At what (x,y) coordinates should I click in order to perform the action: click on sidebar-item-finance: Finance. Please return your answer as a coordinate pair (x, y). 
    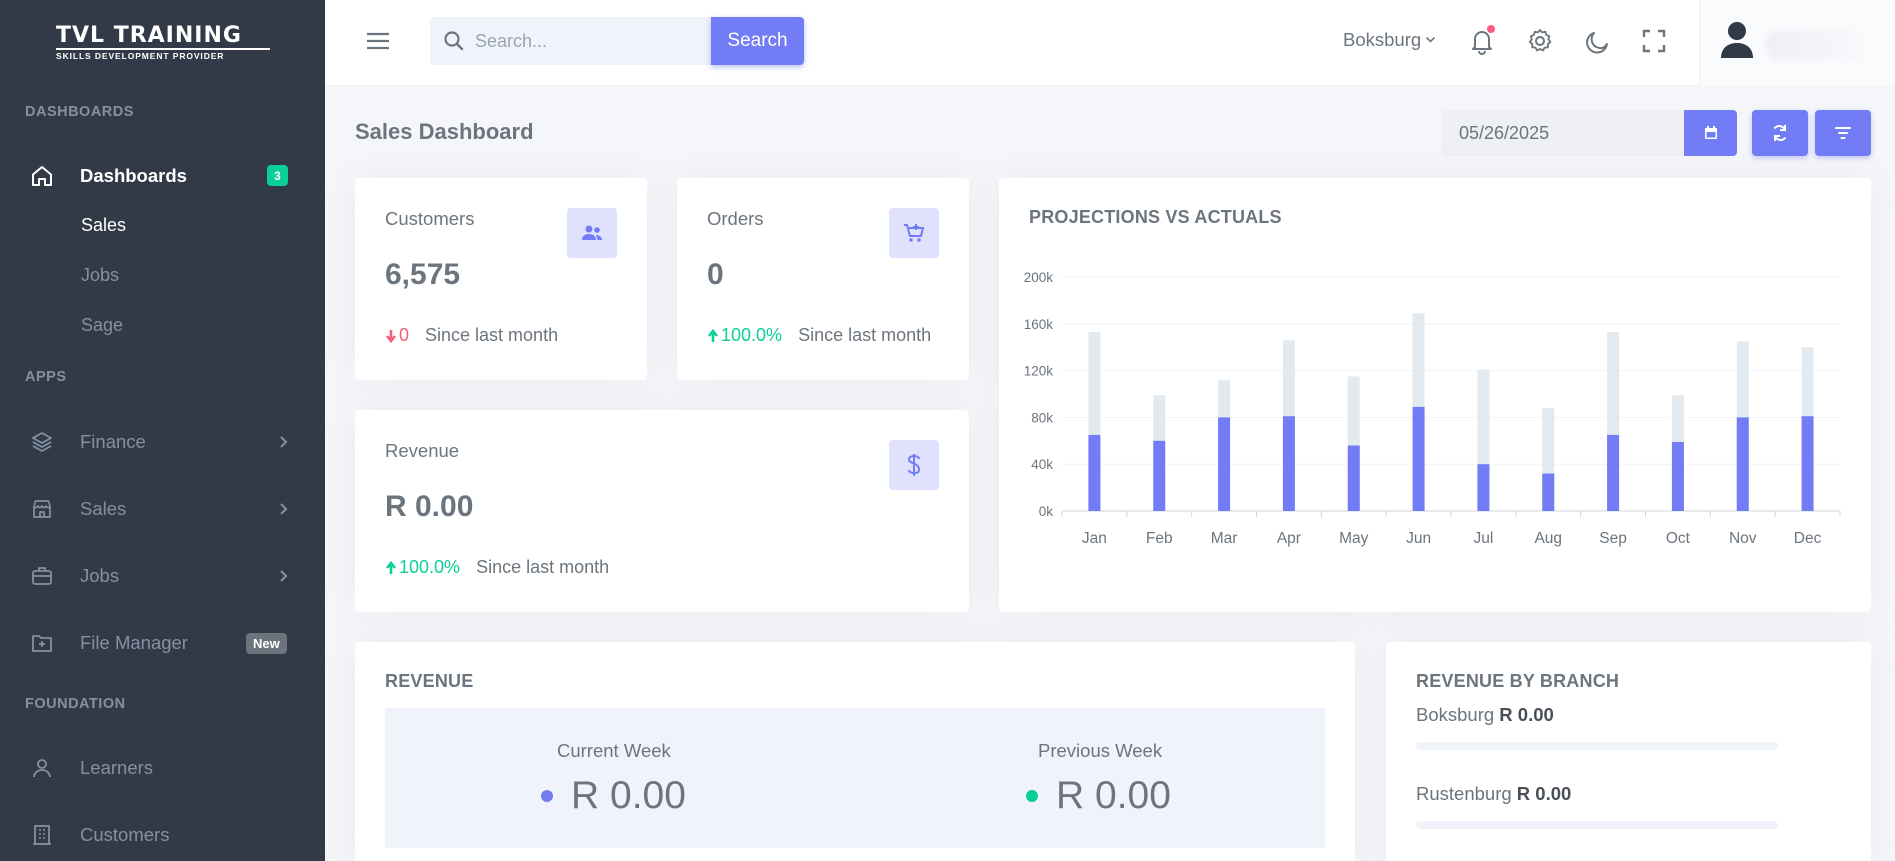
    Looking at the image, I should click on (162, 442).